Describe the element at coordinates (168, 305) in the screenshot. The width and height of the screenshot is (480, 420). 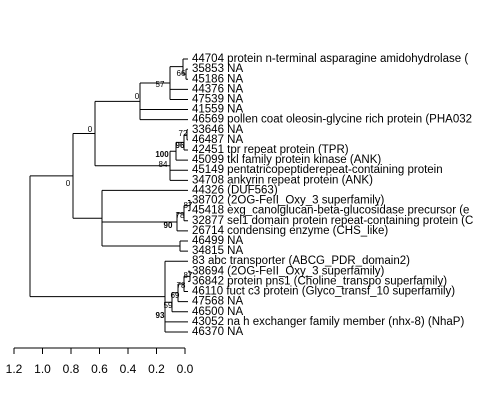
I see `support-value: 59` at that location.